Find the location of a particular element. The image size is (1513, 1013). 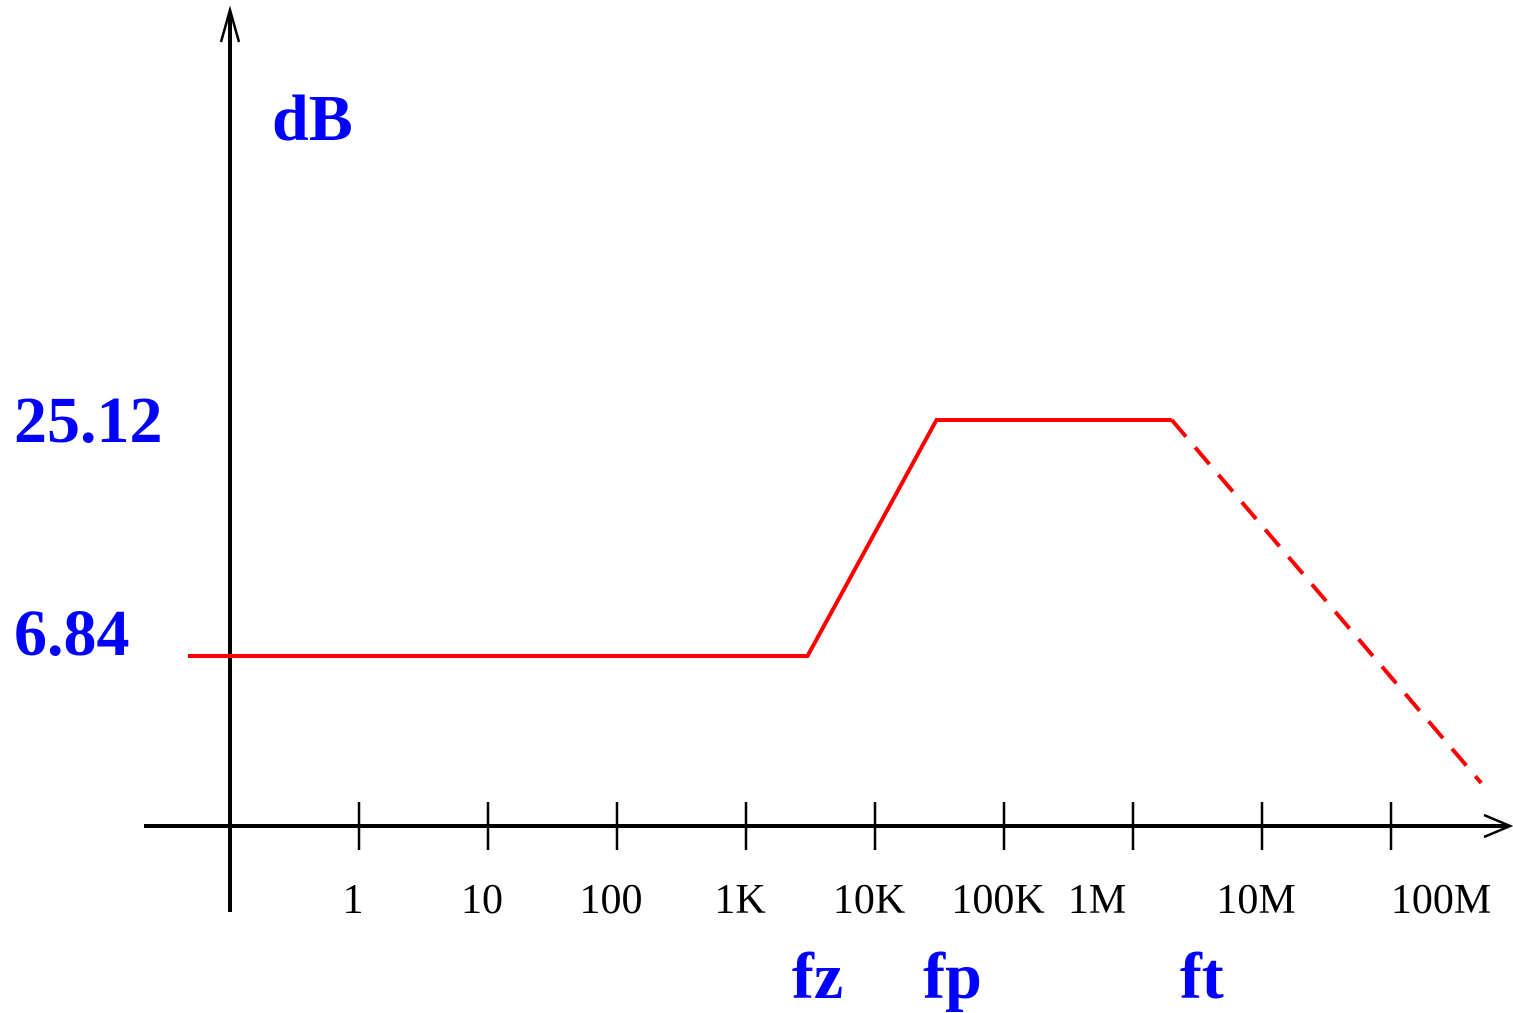

response-line-dashed is located at coordinates (1326, 601).